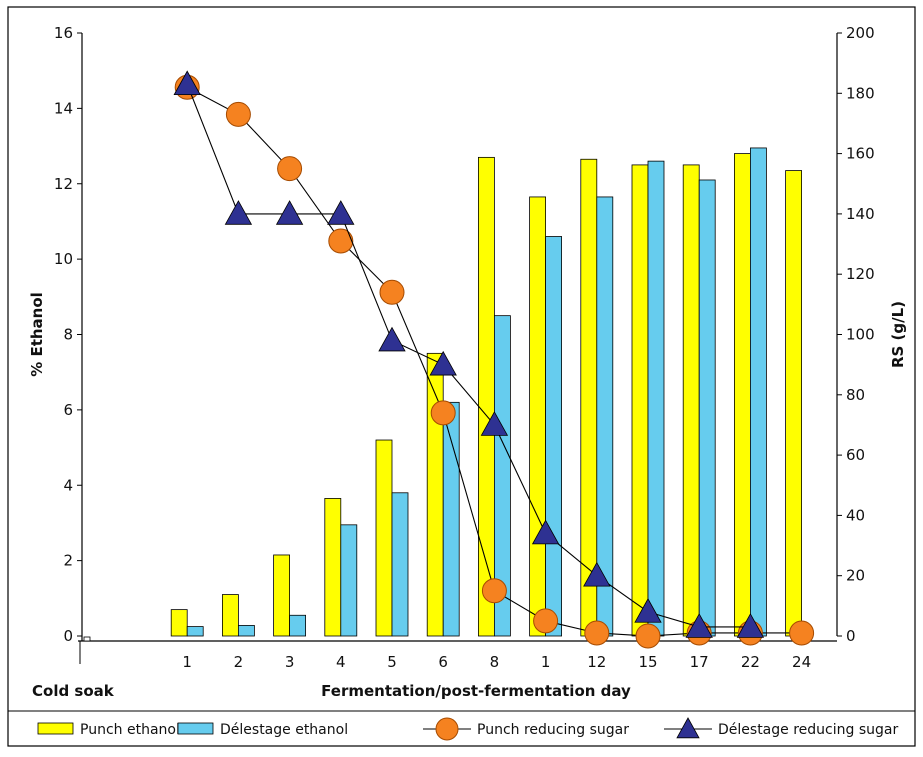  Describe the element at coordinates (860, 214) in the screenshot. I see `right-tick-label: 140` at that location.